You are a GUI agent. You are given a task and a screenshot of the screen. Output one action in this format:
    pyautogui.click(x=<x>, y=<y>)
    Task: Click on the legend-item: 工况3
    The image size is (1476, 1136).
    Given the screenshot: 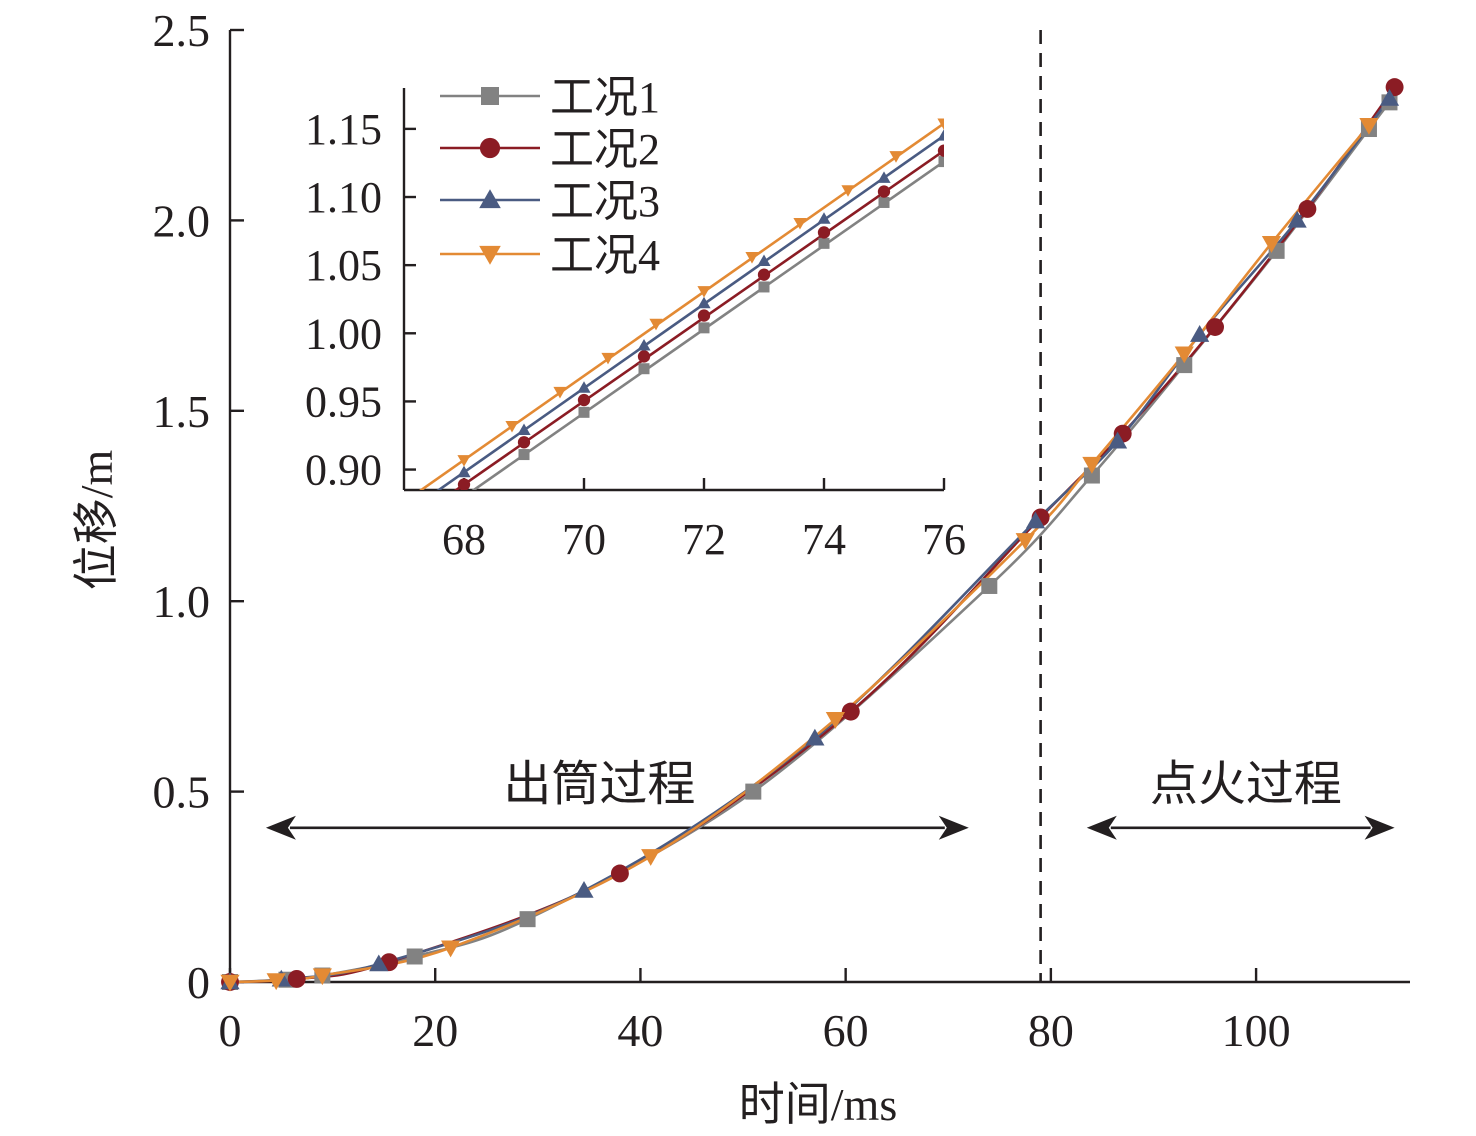 What is the action you would take?
    pyautogui.click(x=550, y=201)
    